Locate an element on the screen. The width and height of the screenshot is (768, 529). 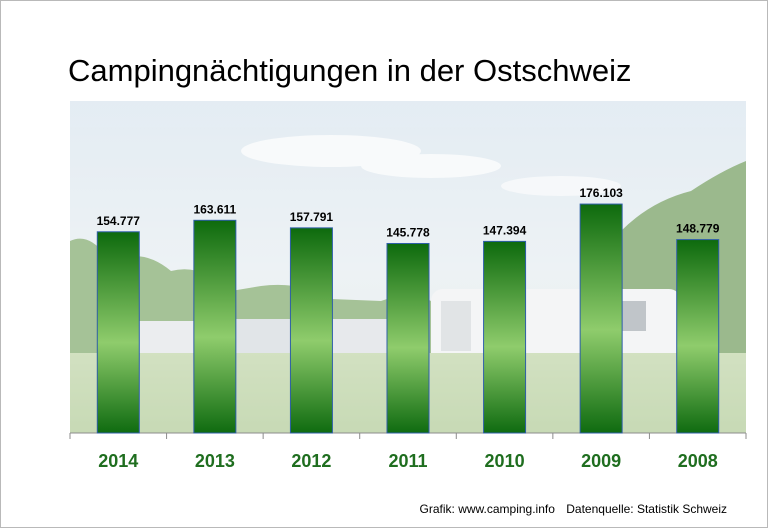
value-label-2010: 147.394 is located at coordinates (505, 230).